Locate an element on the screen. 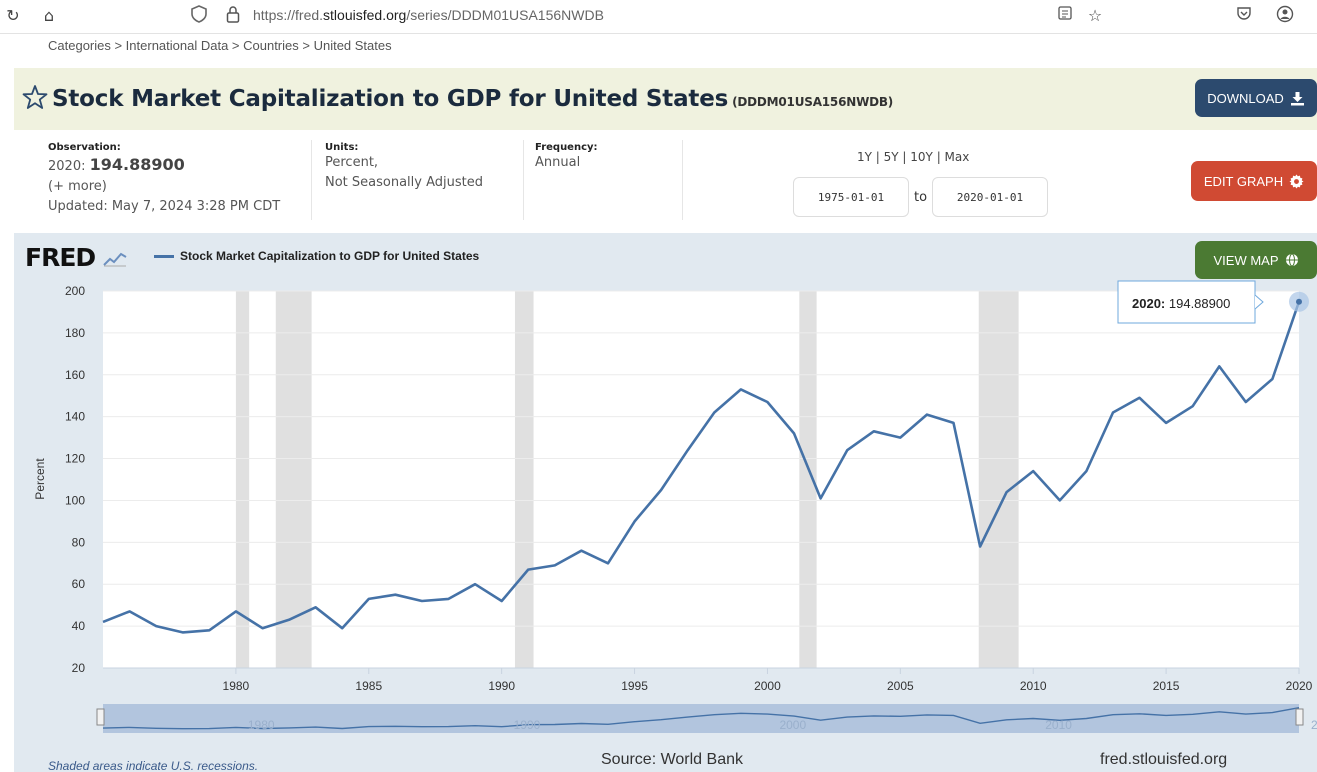 This screenshot has width=1317, height=772. x-tick-label: 1985 is located at coordinates (368, 686).